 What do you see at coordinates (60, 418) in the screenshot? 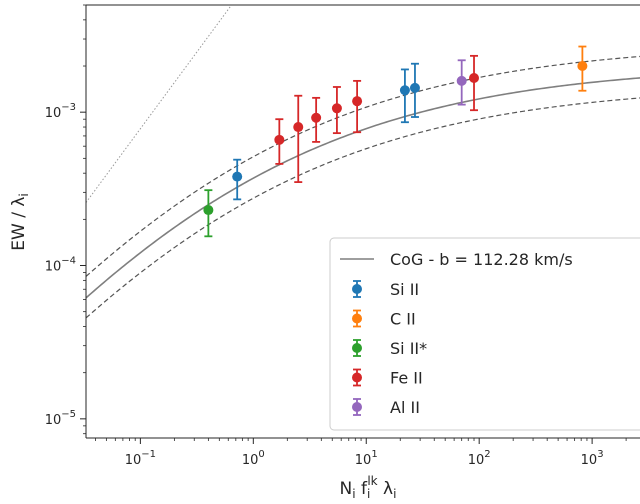
I see `y-tick-label: 10⁻⁵` at bounding box center [60, 418].